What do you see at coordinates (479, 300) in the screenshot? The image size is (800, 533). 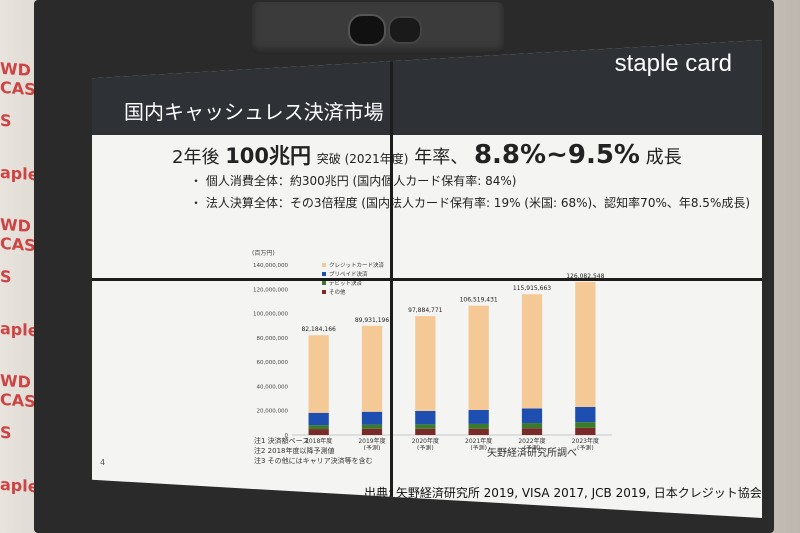 I see `bar-total-label: 106,519,431` at bounding box center [479, 300].